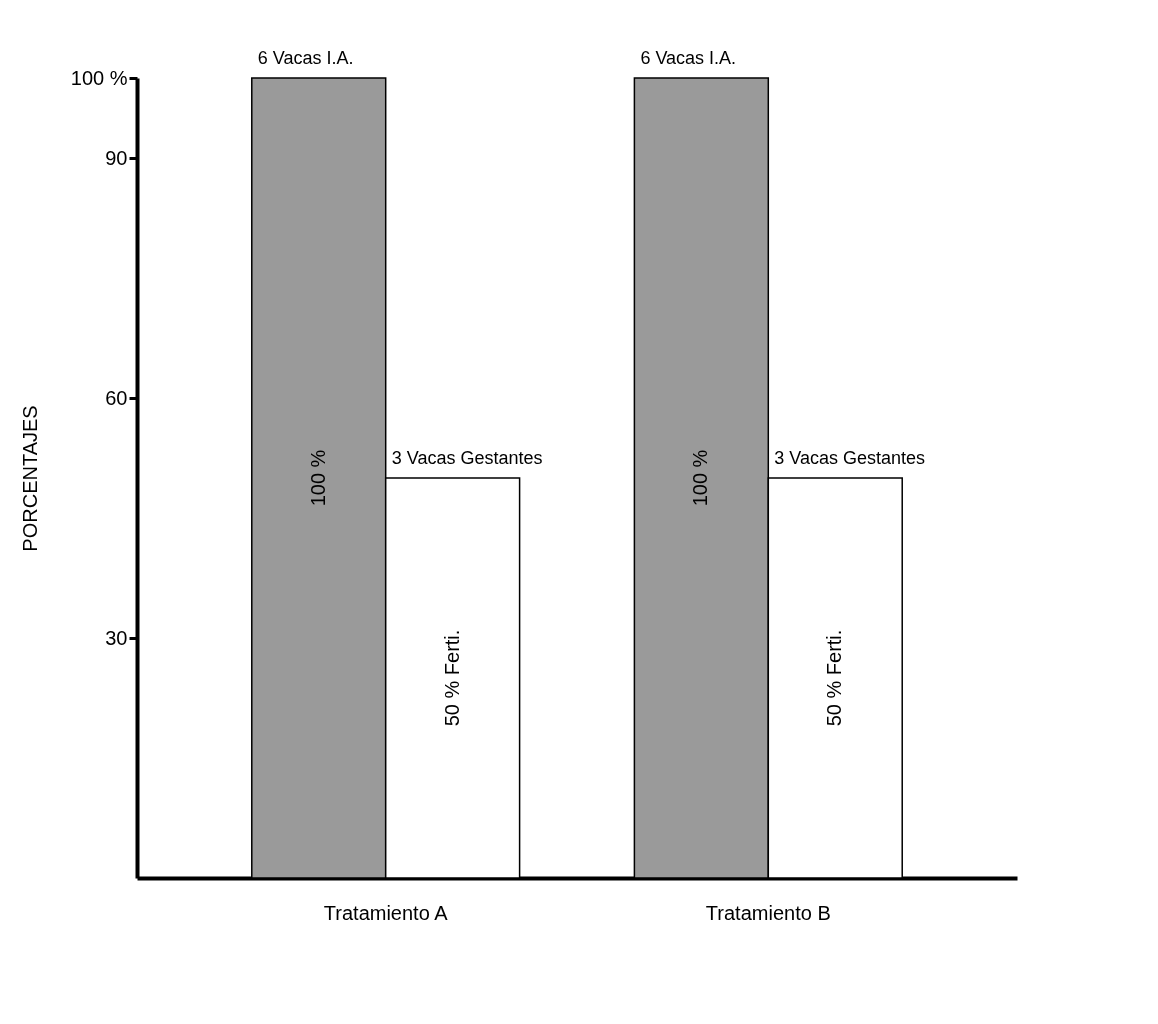 The width and height of the screenshot is (1158, 1024). I want to click on y-tick-label: 30, so click(116, 637).